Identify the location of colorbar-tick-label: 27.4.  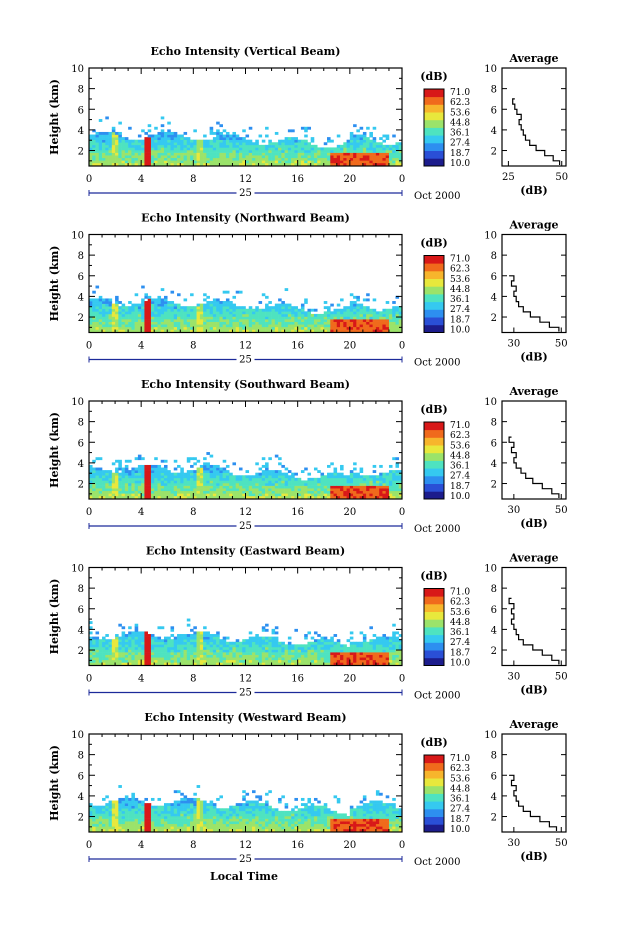
(460, 310).